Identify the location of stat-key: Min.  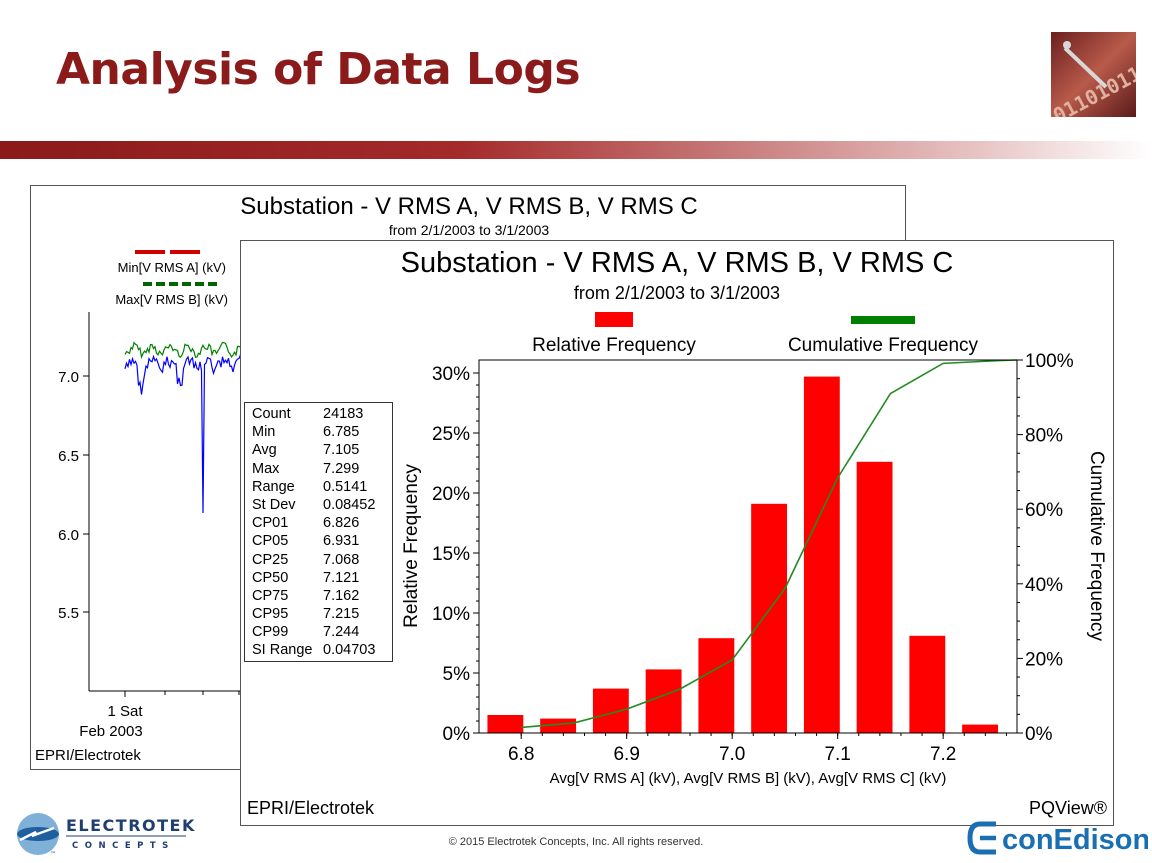
(264, 432).